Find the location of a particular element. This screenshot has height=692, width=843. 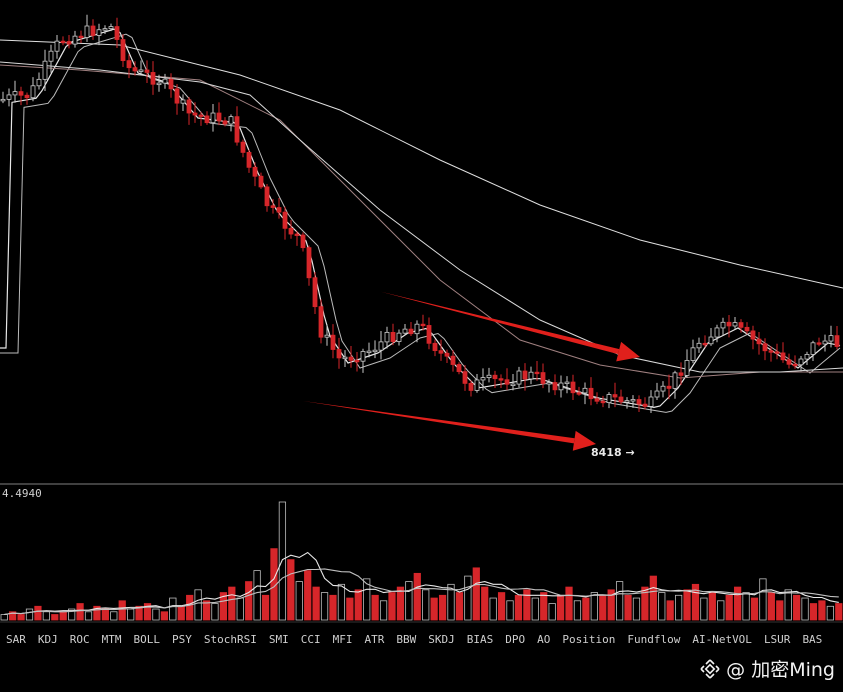

lower-arrow-shaft is located at coordinates (439, 422).